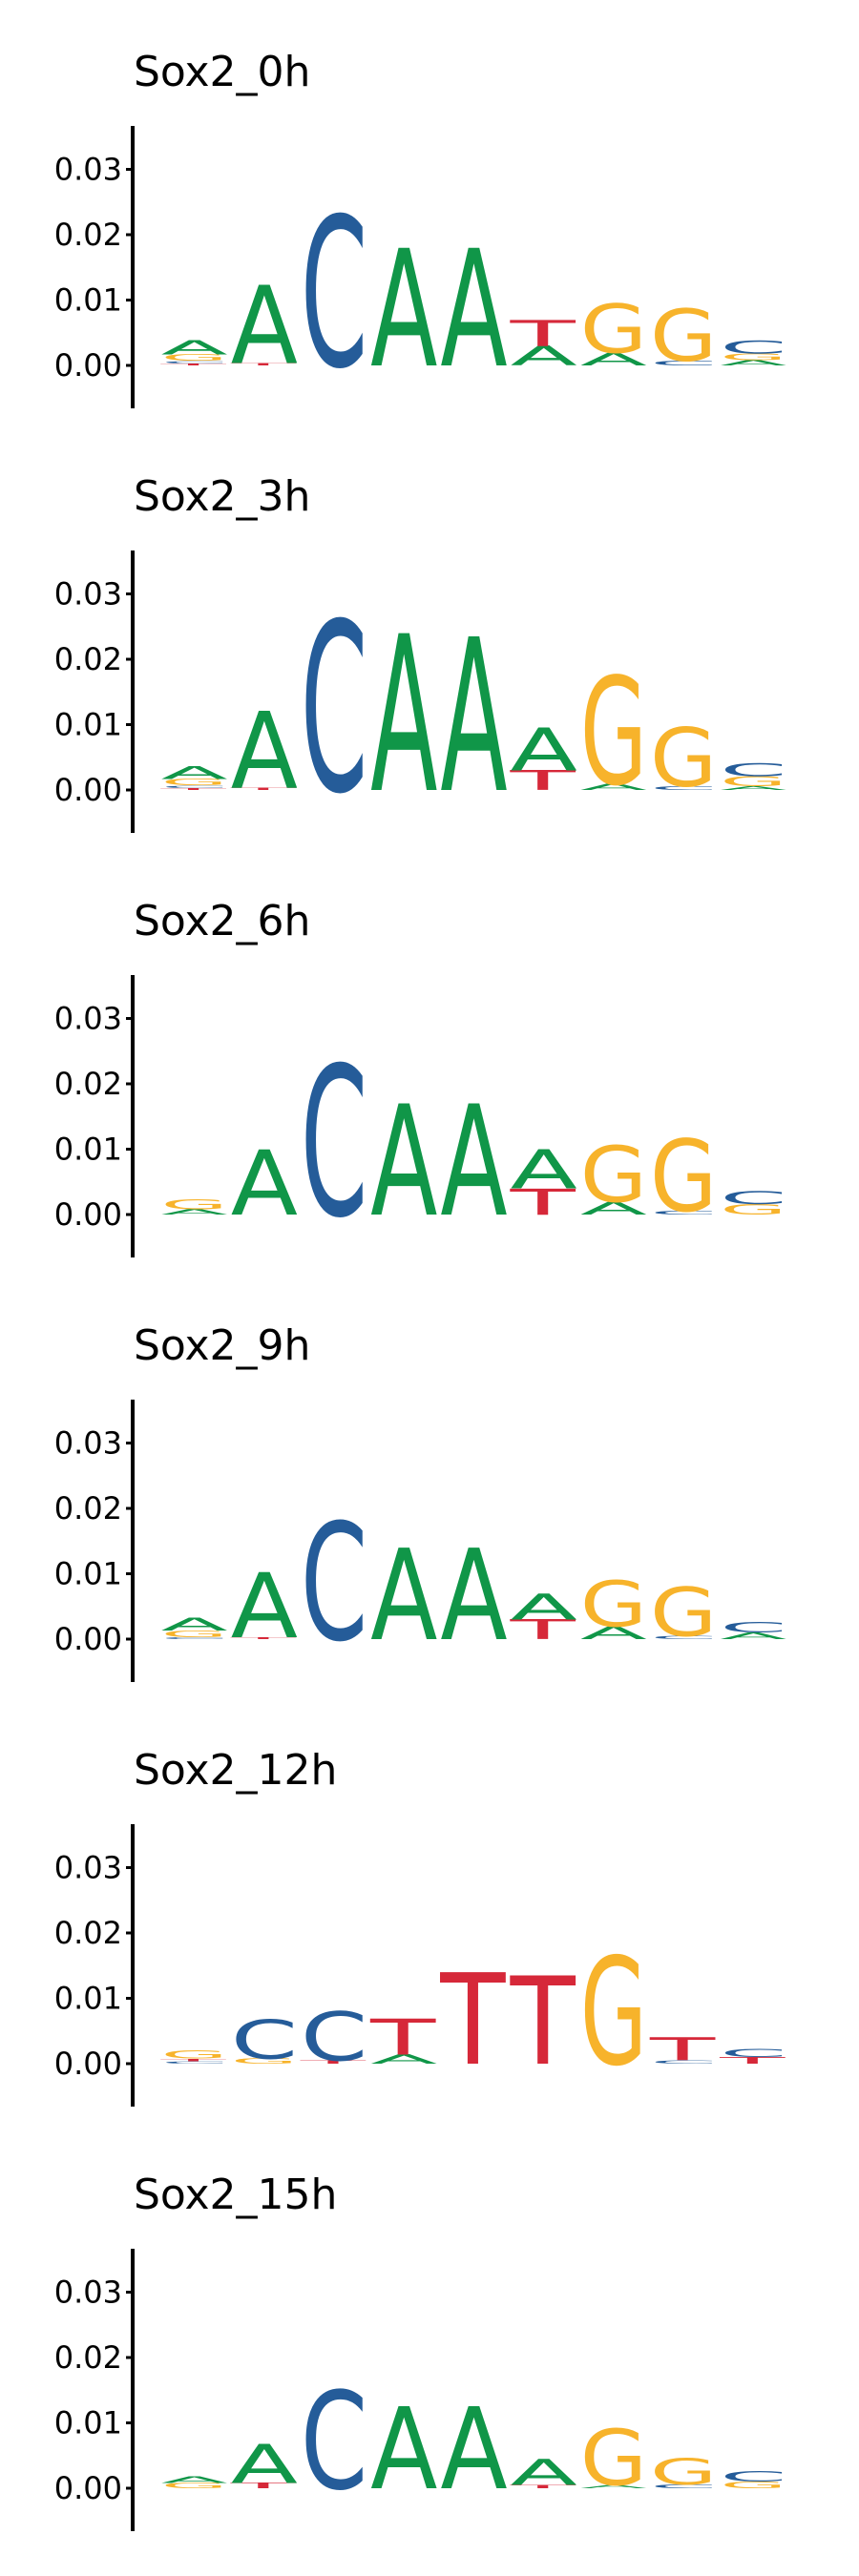  What do you see at coordinates (222, 921) in the screenshot?
I see `panel-title: Sox2_6h` at bounding box center [222, 921].